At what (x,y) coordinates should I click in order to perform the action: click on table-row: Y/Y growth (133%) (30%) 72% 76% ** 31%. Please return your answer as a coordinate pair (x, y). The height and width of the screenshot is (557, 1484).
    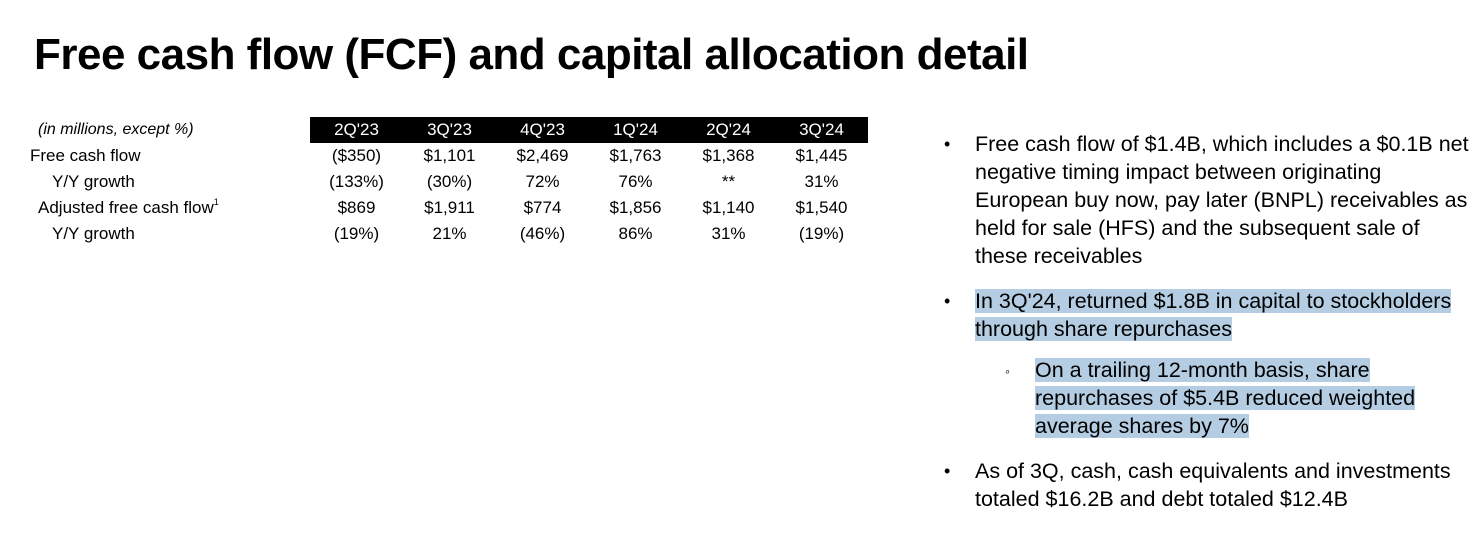
    Looking at the image, I should click on (449, 182).